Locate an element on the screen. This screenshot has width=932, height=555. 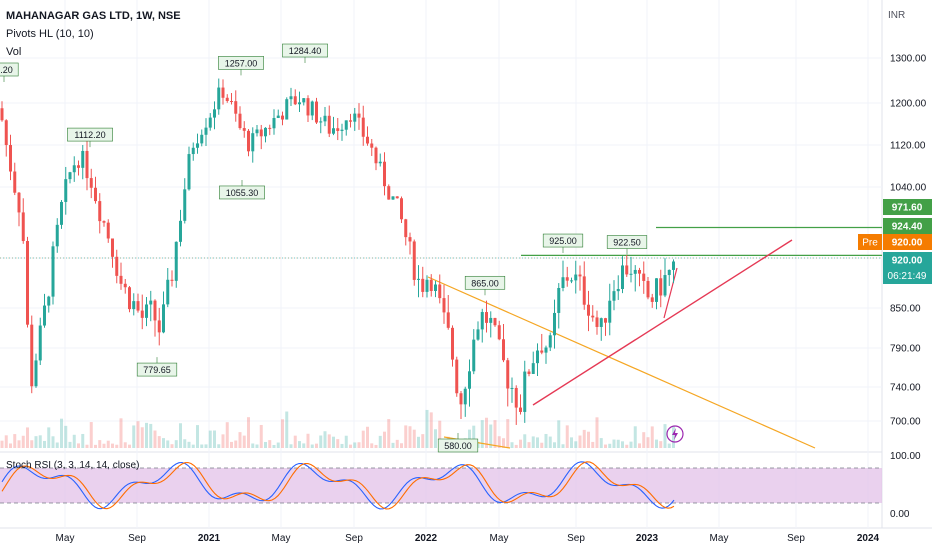
stoch-rsi-label: Stoch RSI (3, 3, 14, 14, close) is located at coordinates (73, 465).